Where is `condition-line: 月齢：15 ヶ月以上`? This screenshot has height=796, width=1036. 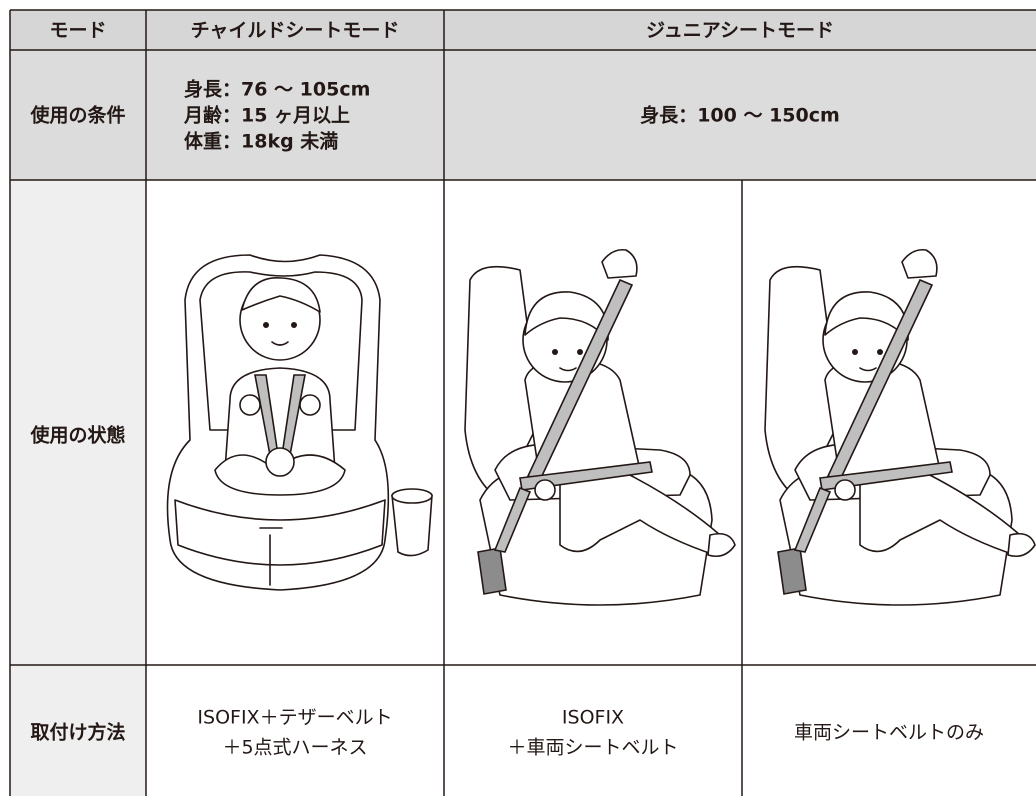
condition-line: 月齢：15 ヶ月以上 is located at coordinates (266, 115).